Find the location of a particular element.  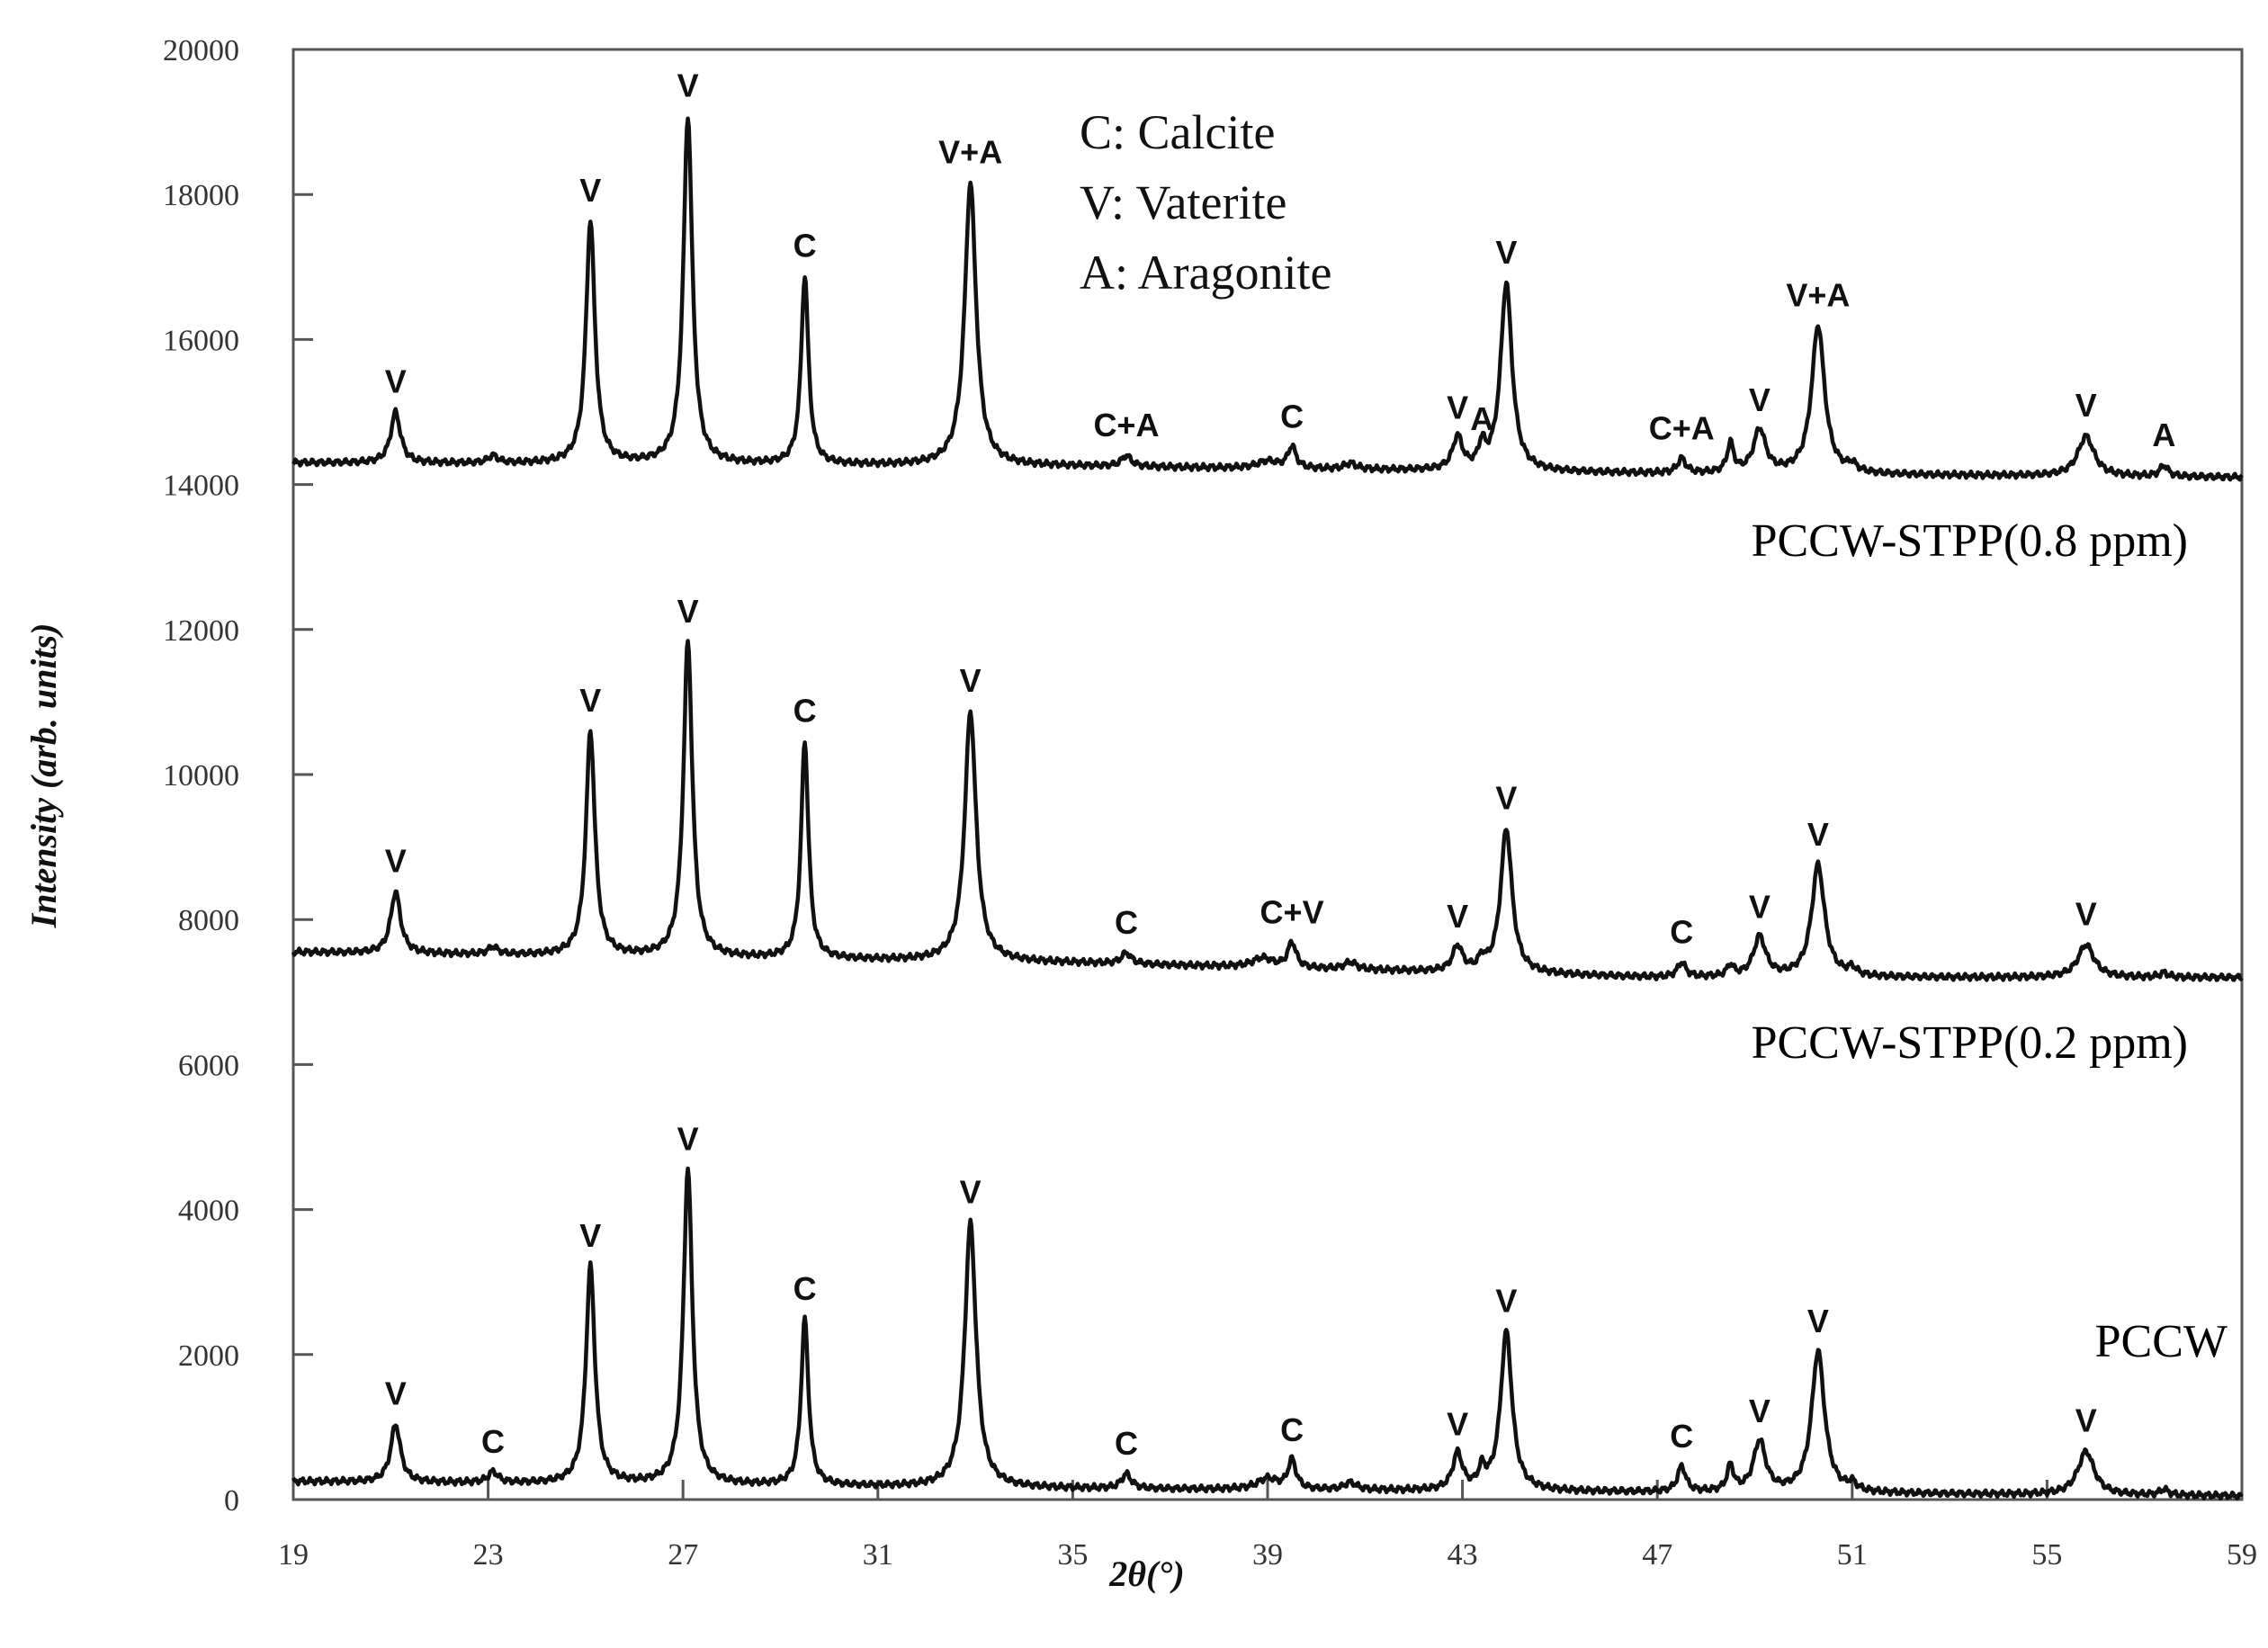

series-label-stpp-08: PCCW-STPP(0.8 ppm) is located at coordinates (1970, 541).